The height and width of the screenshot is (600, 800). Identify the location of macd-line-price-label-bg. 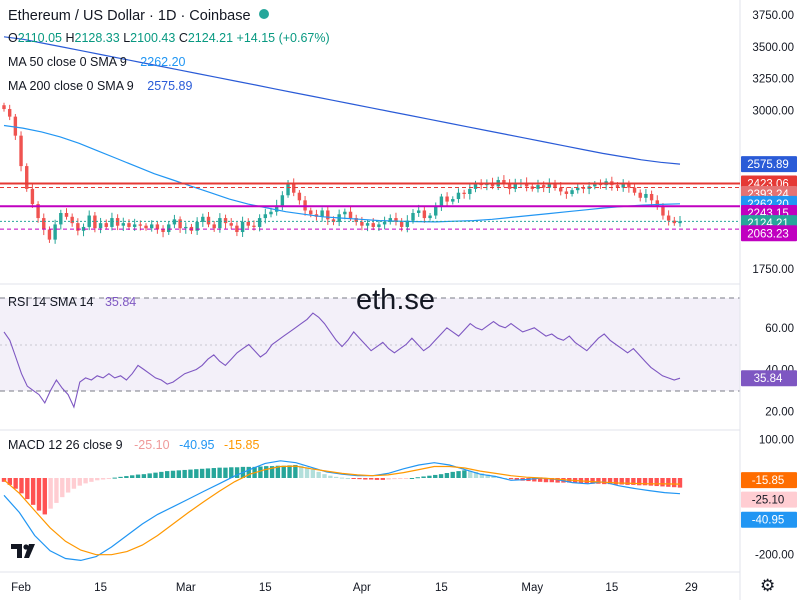
(769, 519).